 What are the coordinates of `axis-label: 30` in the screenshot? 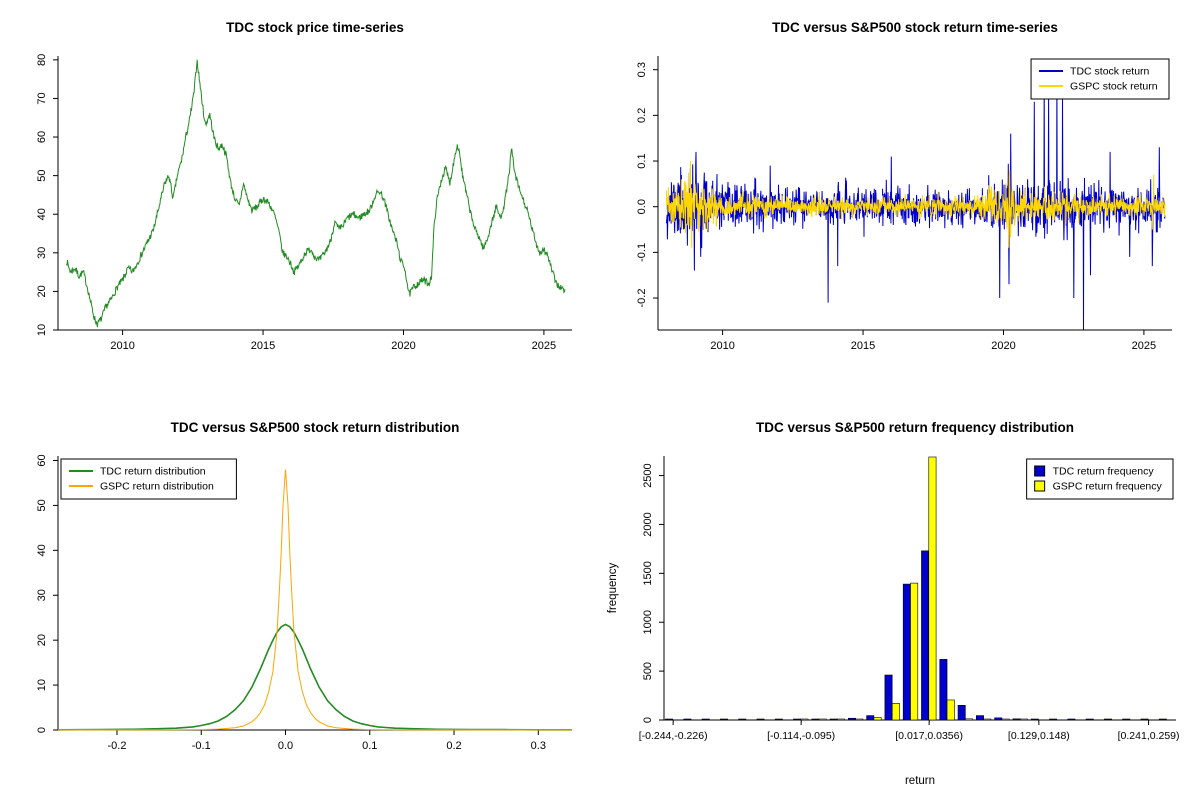 It's located at (42, 253).